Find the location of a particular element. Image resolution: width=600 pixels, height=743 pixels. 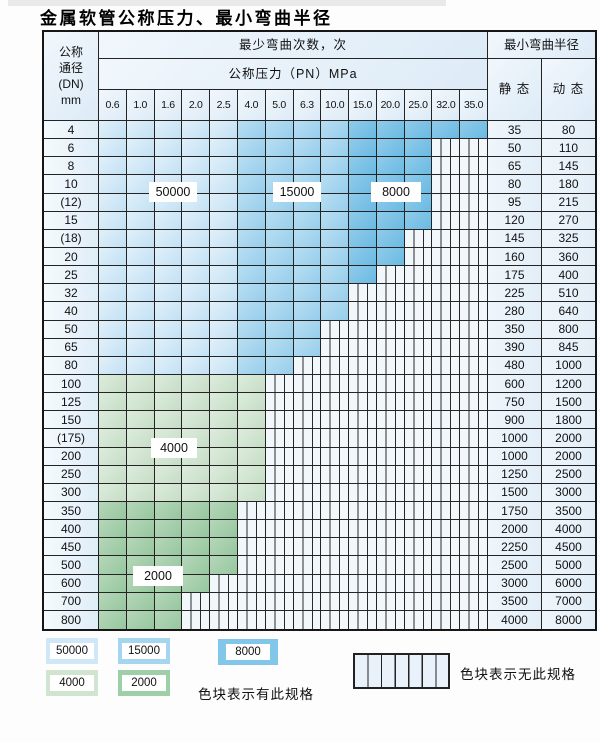

row-label: 6 is located at coordinates (71, 148).